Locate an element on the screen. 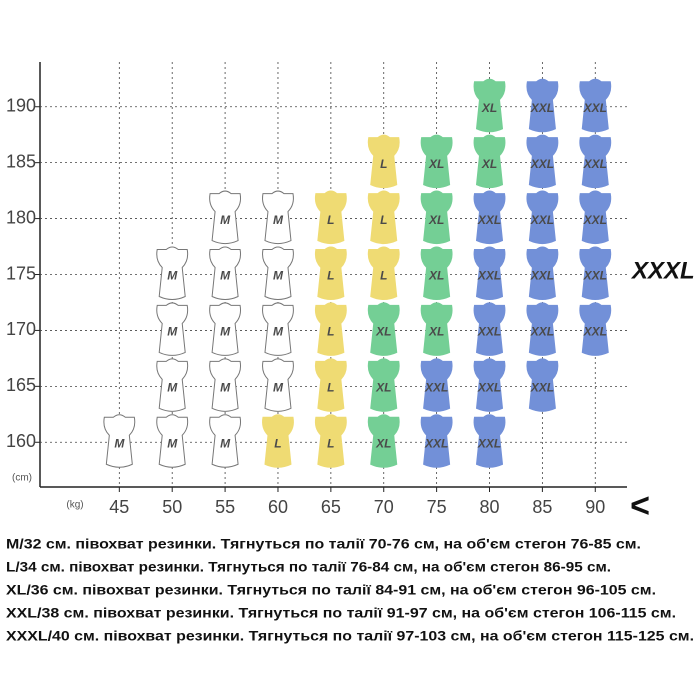 This screenshot has width=700, height=700. x-tick-label: 90 is located at coordinates (595, 507).